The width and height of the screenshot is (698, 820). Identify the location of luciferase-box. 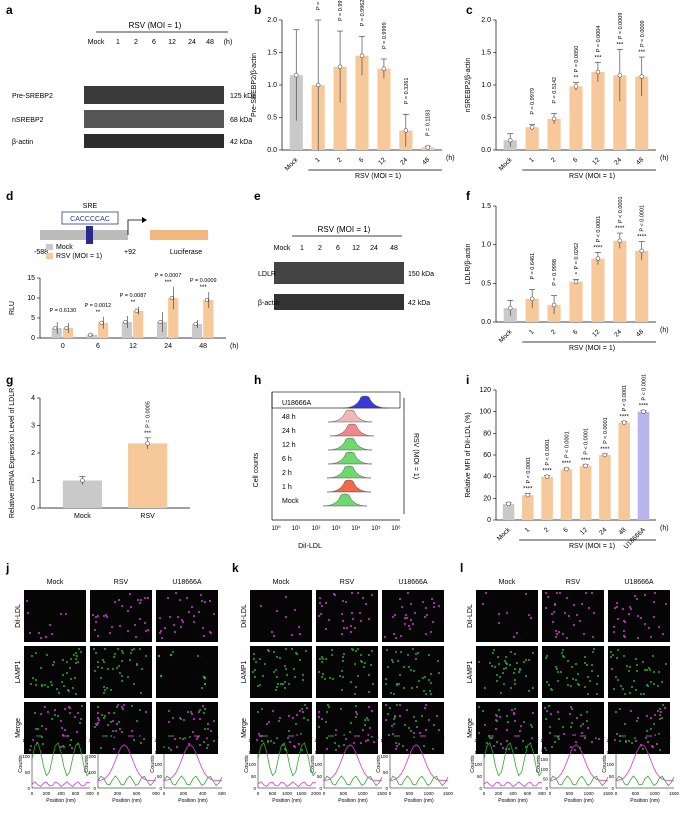
(179, 235).